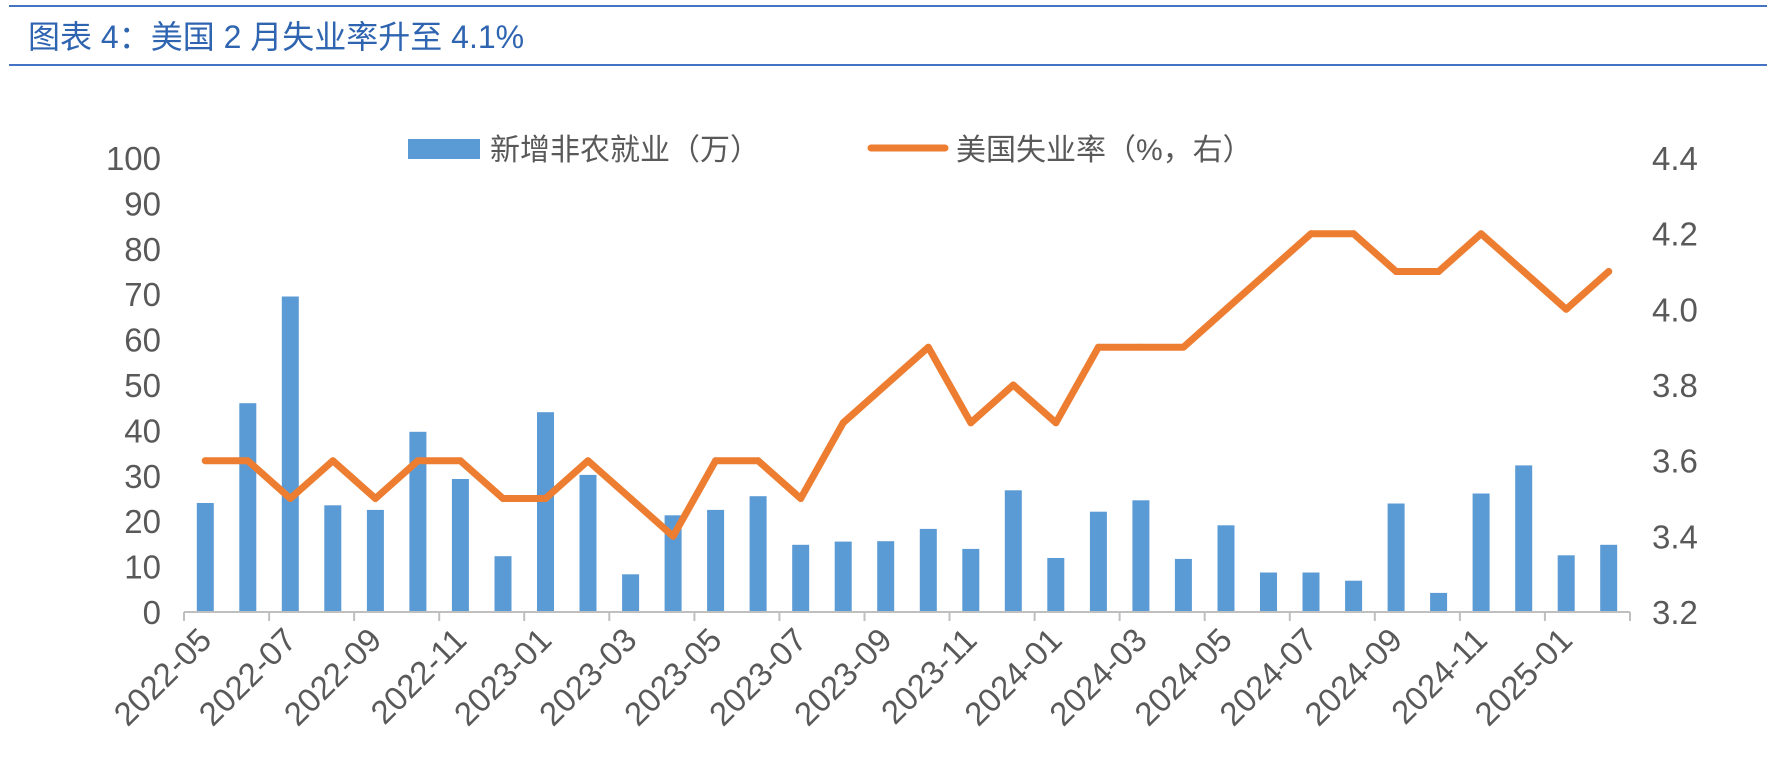  I want to click on bottom-rule, so click(888, 65).